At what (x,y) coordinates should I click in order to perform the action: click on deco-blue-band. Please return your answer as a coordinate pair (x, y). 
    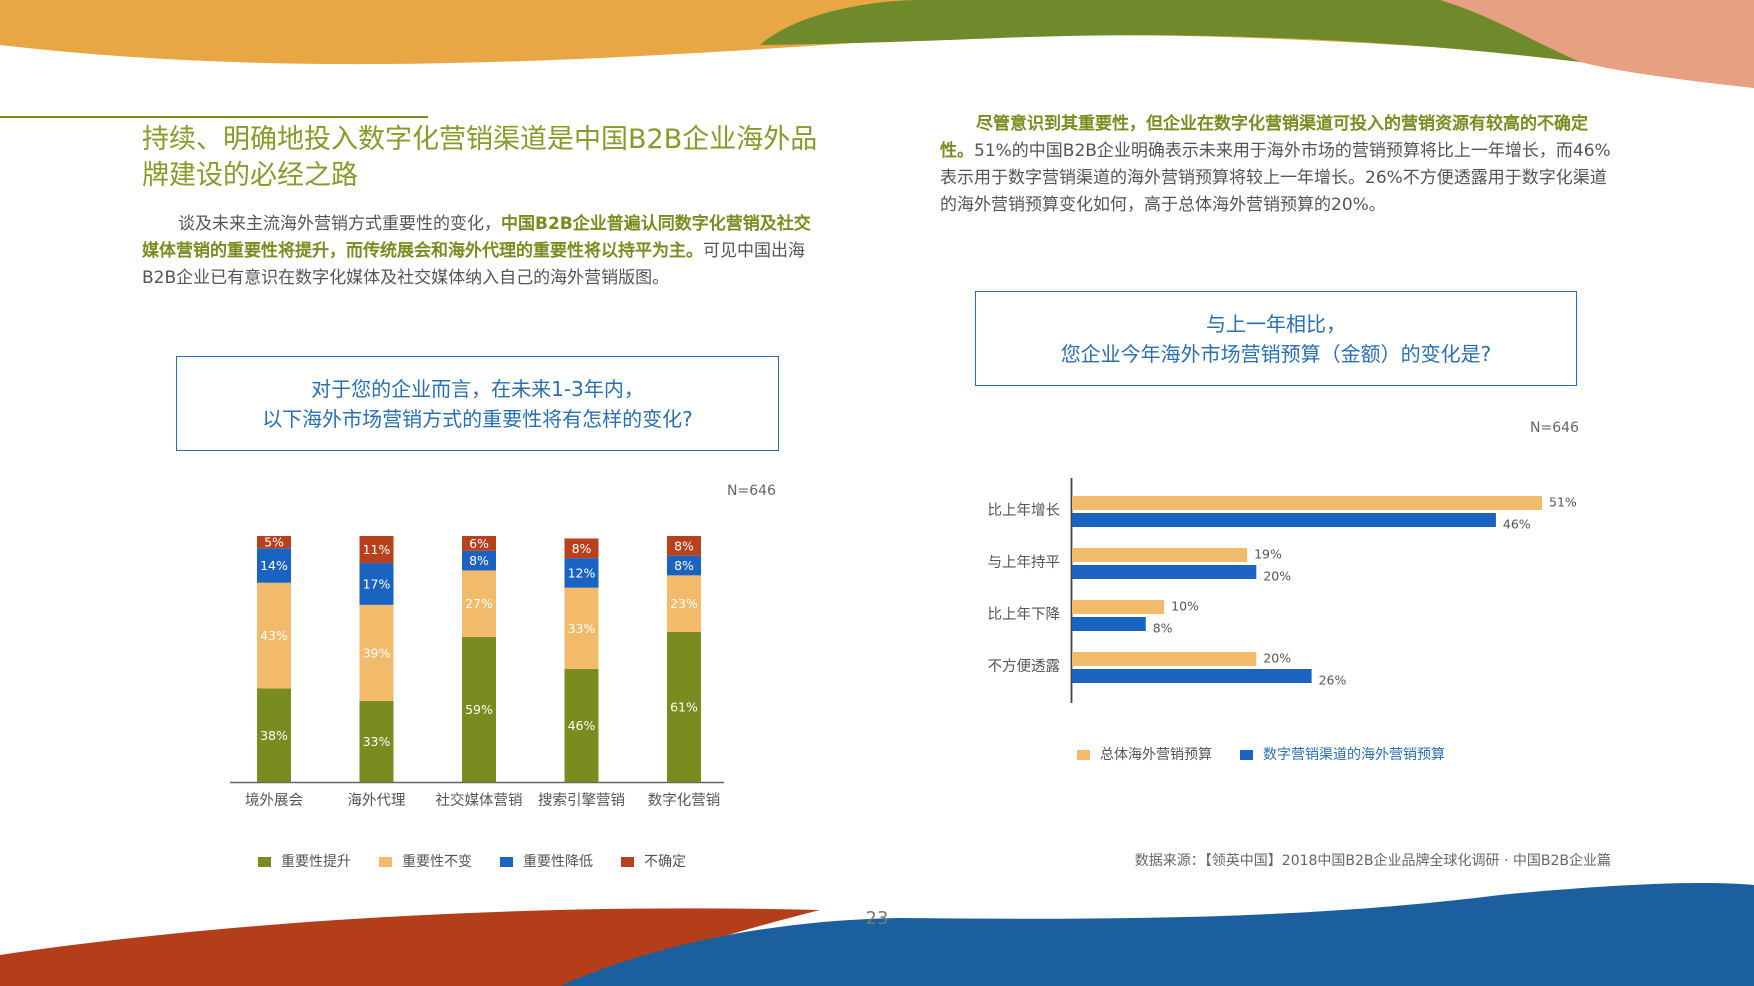
    Looking at the image, I should click on (1157, 934).